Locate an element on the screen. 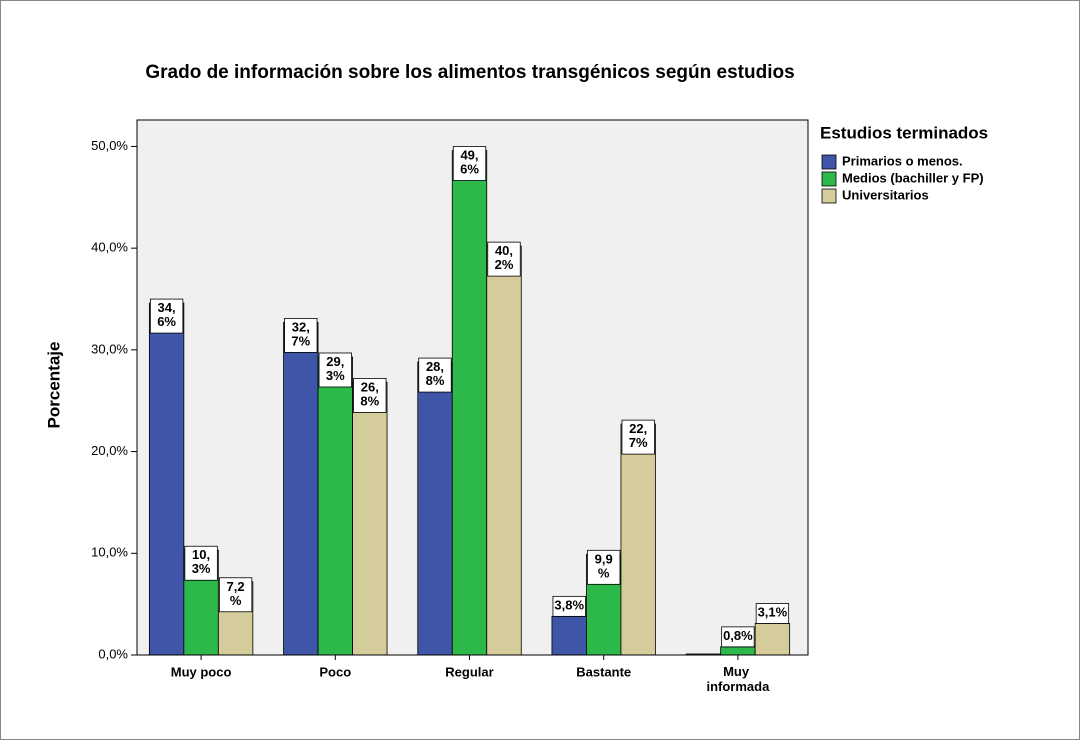  value-label: 49, 6% is located at coordinates (469, 162).